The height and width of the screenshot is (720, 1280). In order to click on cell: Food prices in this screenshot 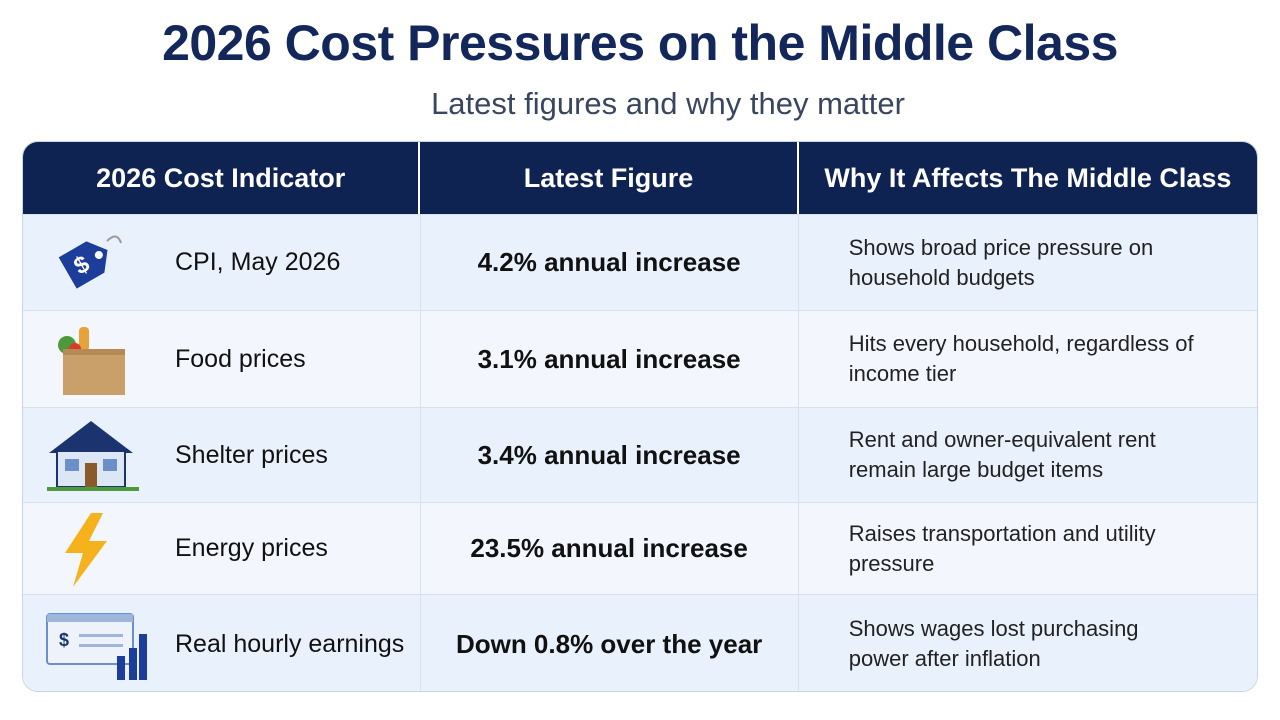, I will do `click(222, 359)`.